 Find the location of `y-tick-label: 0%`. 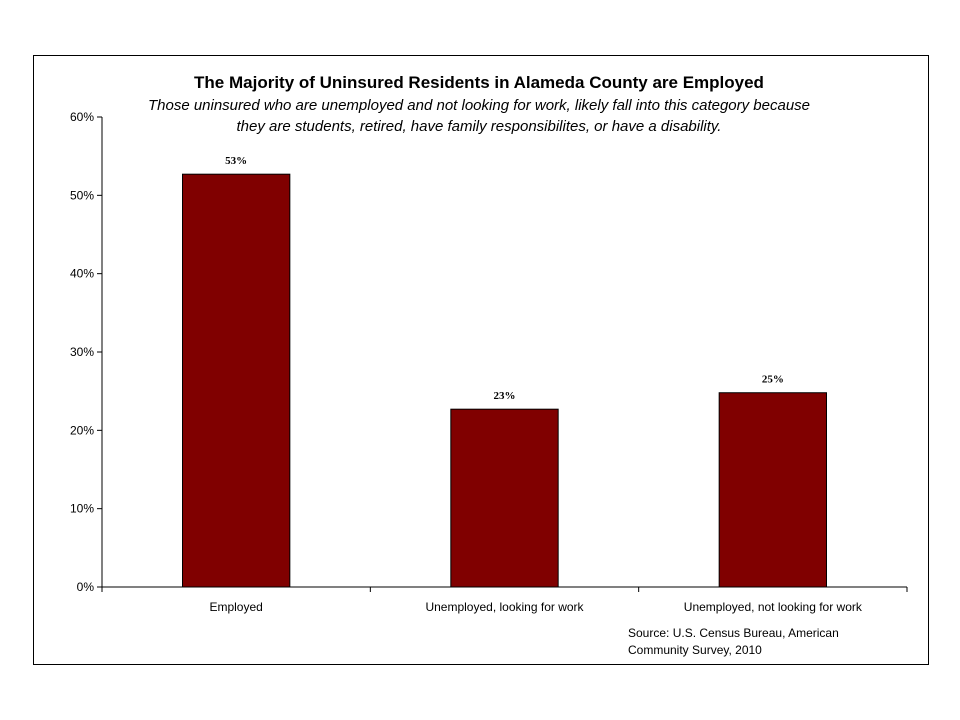

y-tick-label: 0% is located at coordinates (86, 587).